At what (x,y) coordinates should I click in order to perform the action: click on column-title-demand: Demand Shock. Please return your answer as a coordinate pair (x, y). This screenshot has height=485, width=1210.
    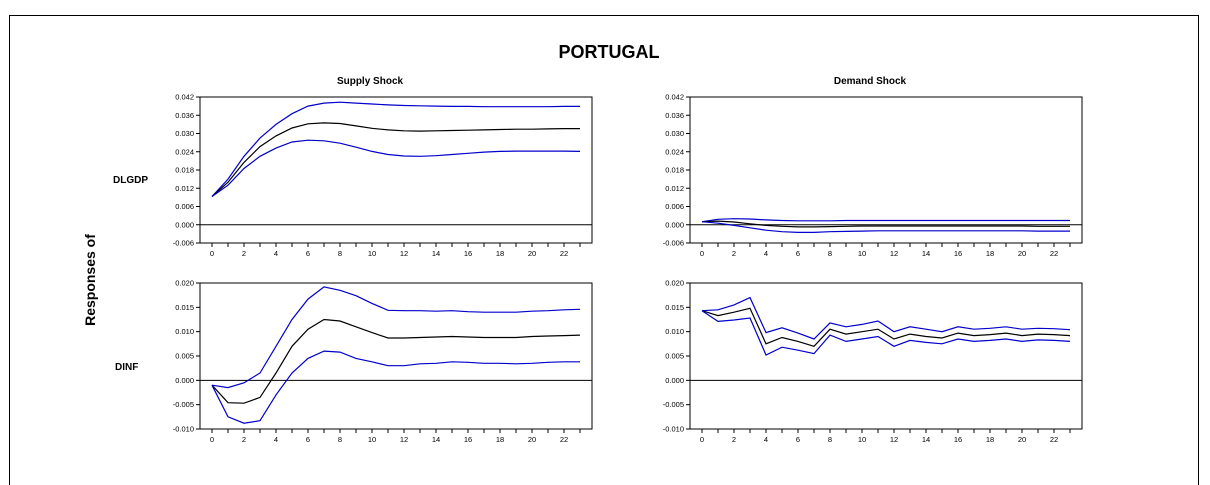
    Looking at the image, I should click on (870, 81).